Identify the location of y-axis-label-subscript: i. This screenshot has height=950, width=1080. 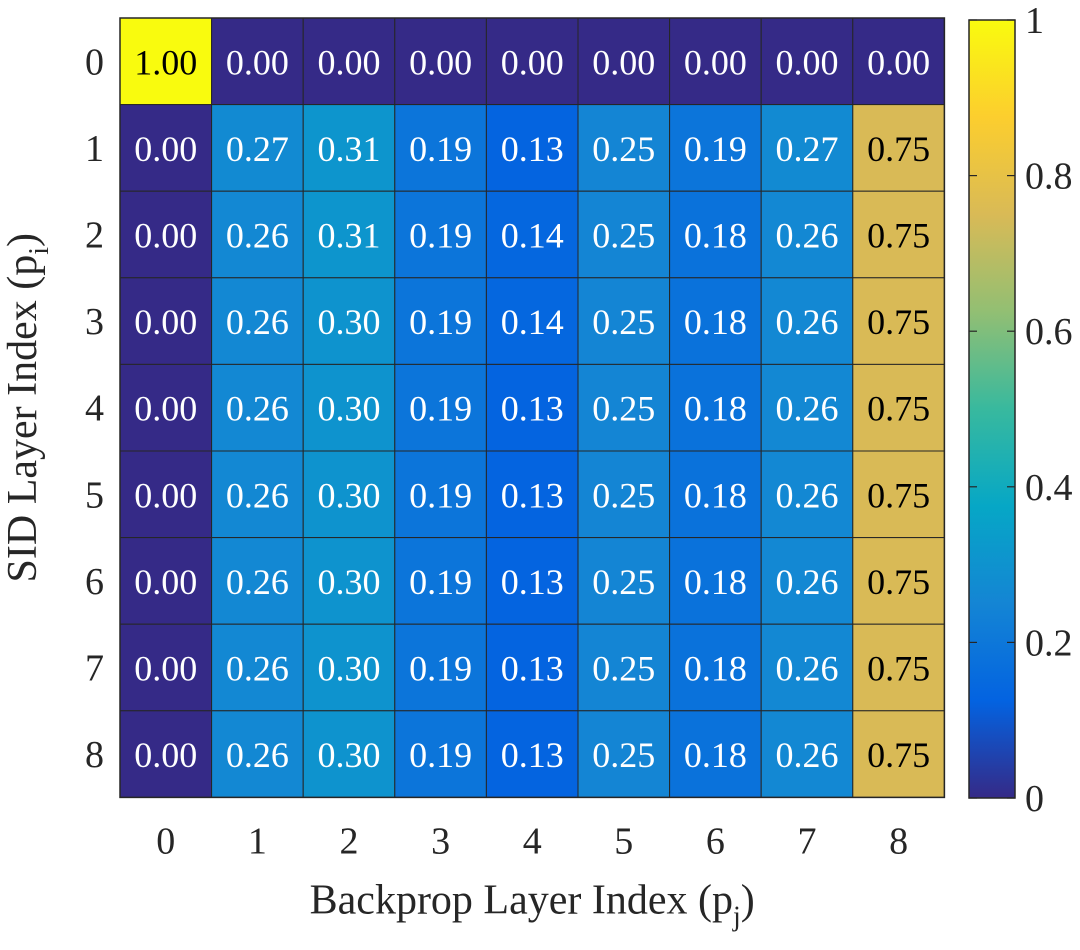
(39, 251).